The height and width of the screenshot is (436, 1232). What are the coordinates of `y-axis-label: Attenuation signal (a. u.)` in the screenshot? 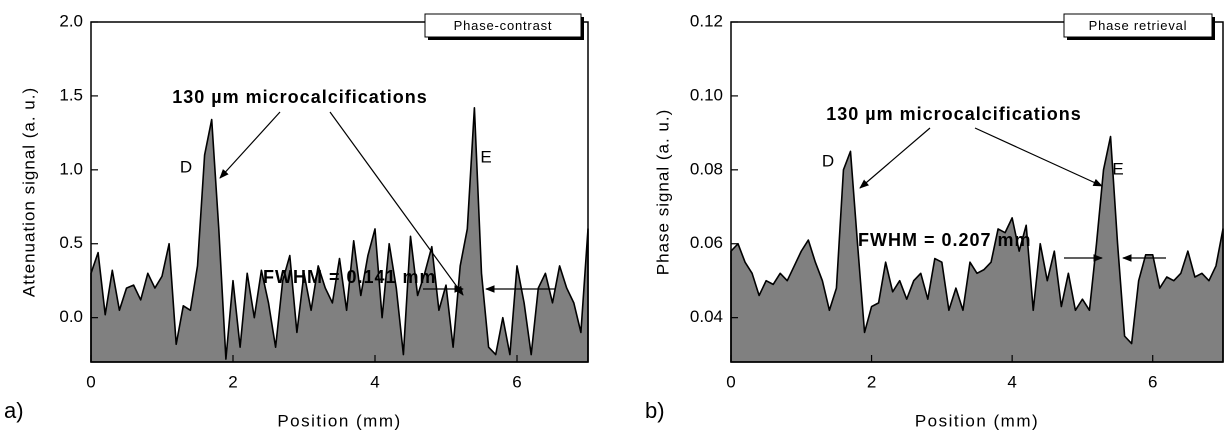 It's located at (28, 192).